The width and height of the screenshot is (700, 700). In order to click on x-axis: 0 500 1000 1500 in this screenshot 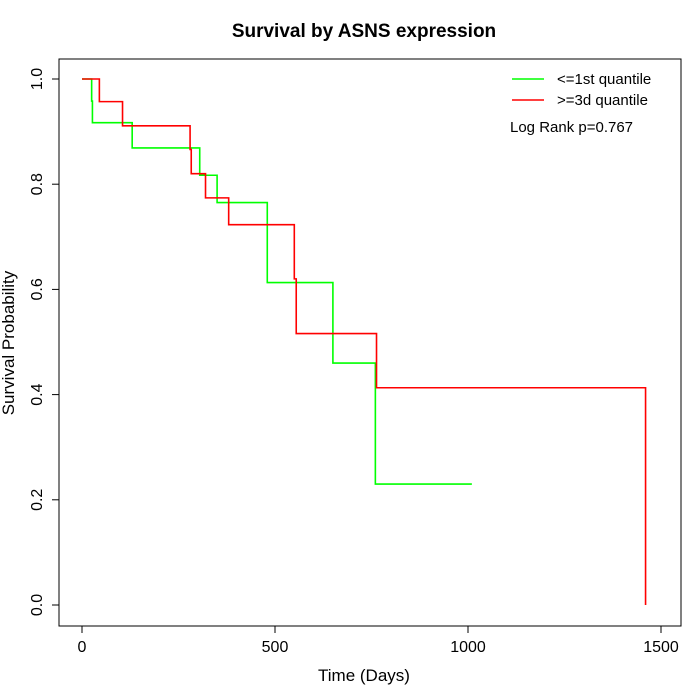, I will do `click(378, 640)`.